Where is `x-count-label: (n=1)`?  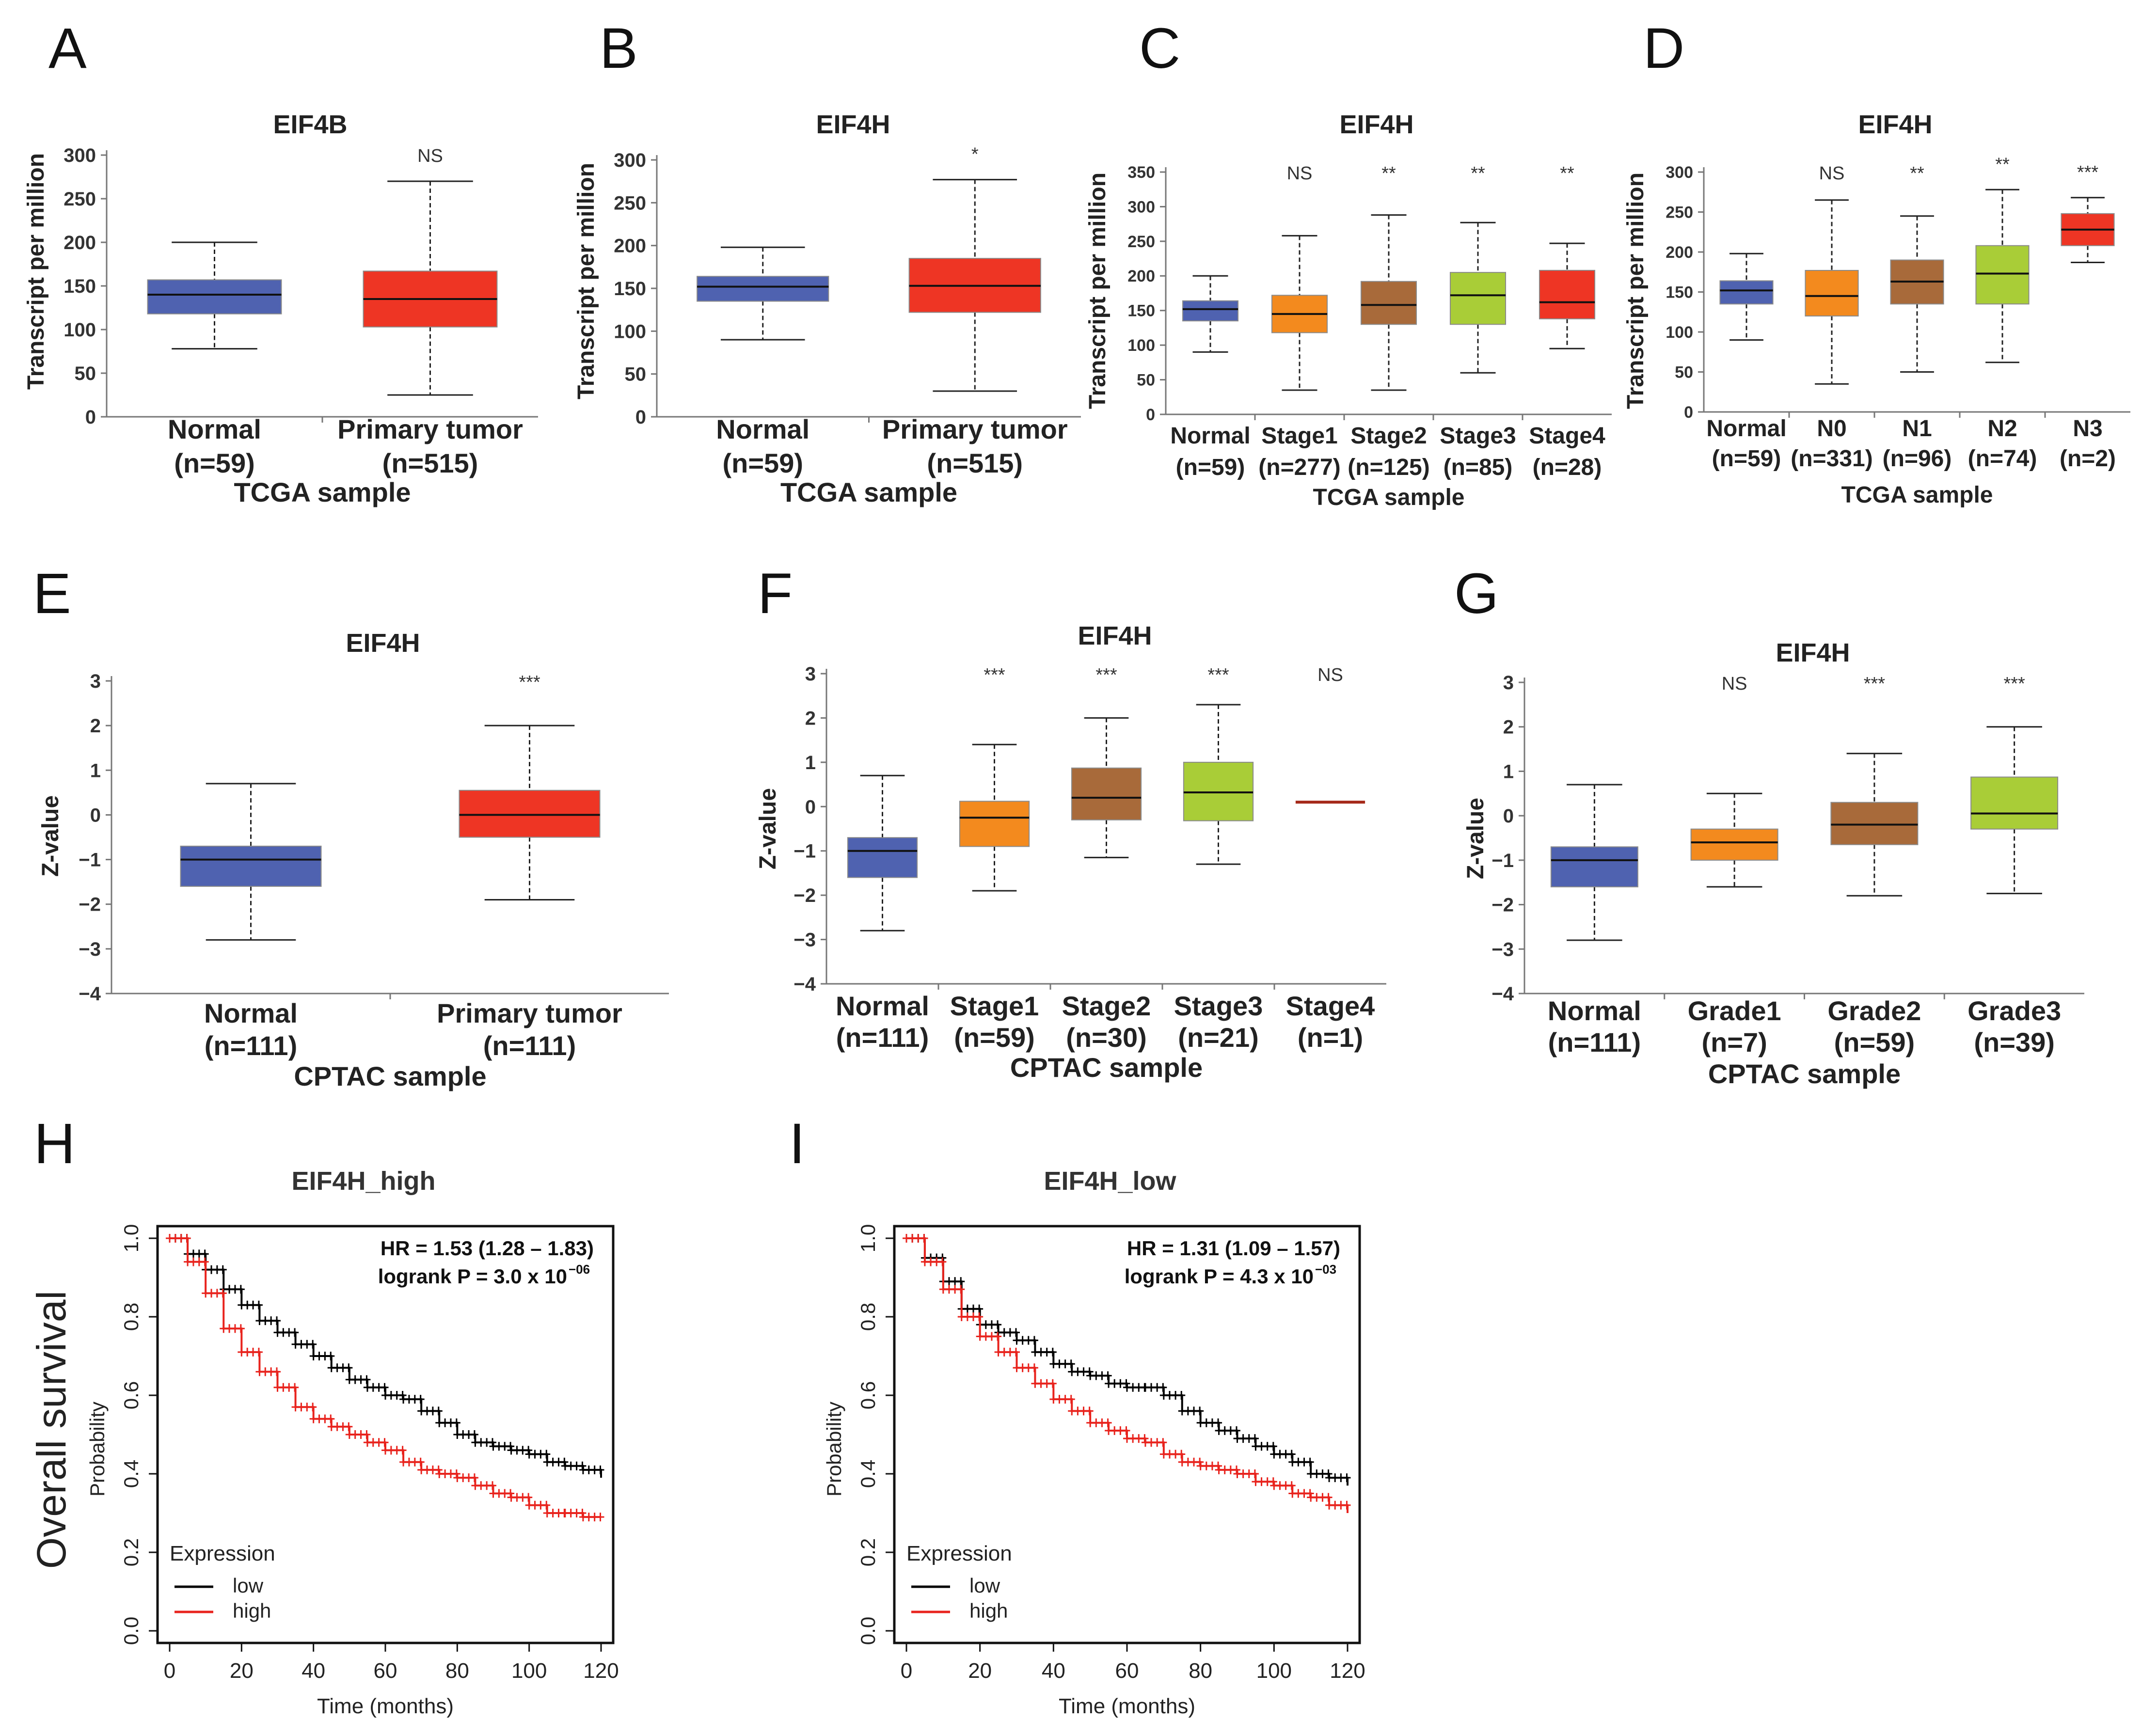
x-count-label: (n=1) is located at coordinates (1331, 1037).